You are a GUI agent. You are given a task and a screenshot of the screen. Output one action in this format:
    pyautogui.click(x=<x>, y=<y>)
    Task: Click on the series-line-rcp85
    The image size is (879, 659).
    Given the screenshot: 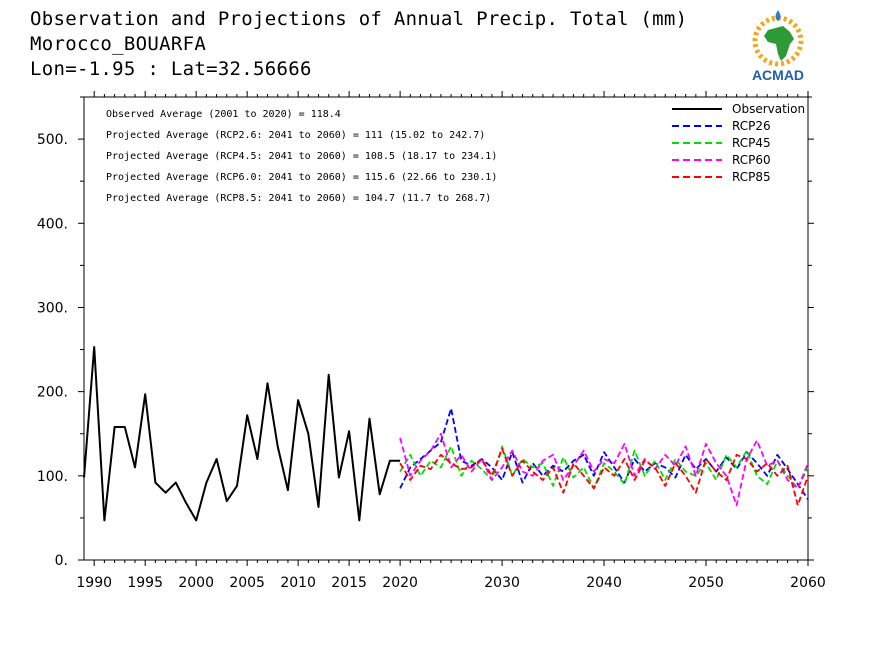 What is the action you would take?
    pyautogui.click(x=604, y=477)
    